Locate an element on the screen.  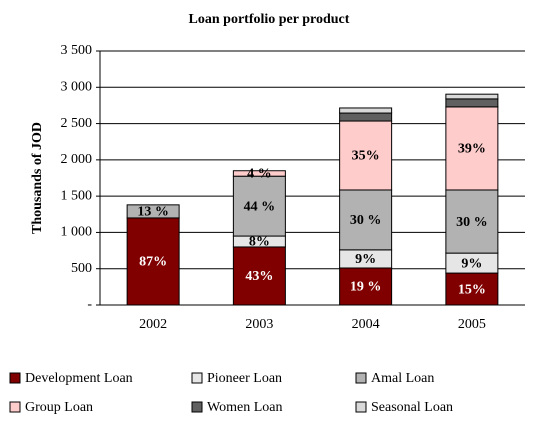
y-axis-label: Thousands of JOD is located at coordinates (37, 178).